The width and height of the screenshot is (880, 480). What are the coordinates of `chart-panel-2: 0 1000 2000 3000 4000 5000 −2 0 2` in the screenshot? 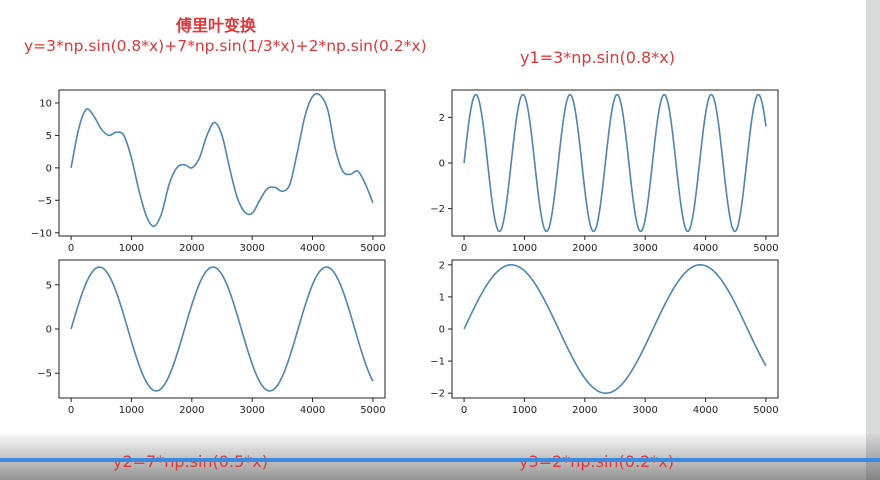 It's located at (604, 171).